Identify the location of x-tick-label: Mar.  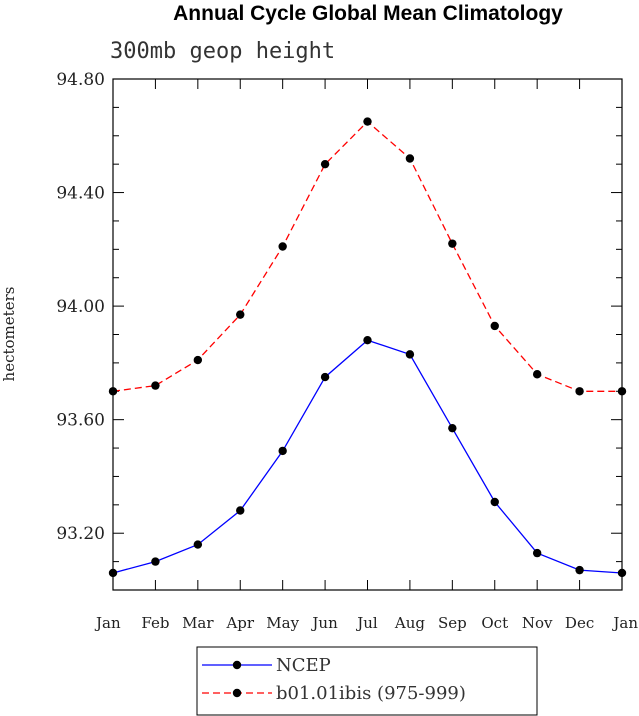
(198, 623).